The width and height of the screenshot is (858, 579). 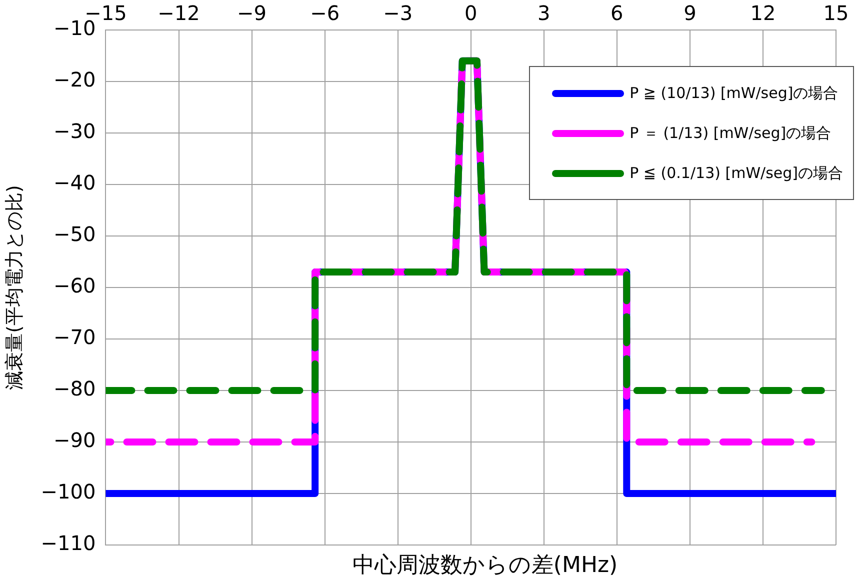 I want to click on x-tick-label: −3, so click(x=398, y=13).